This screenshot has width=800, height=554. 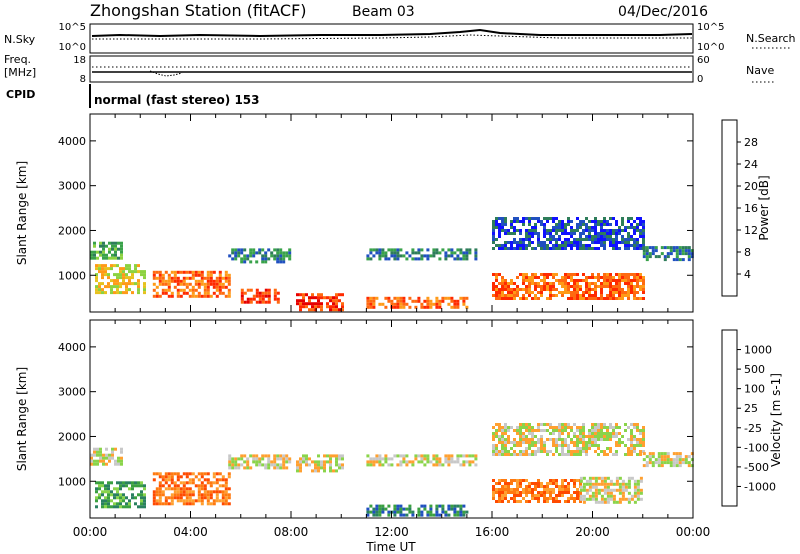 What do you see at coordinates (710, 47) in the screenshot?
I see `nsearch-tick-bottom: 10^0` at bounding box center [710, 47].